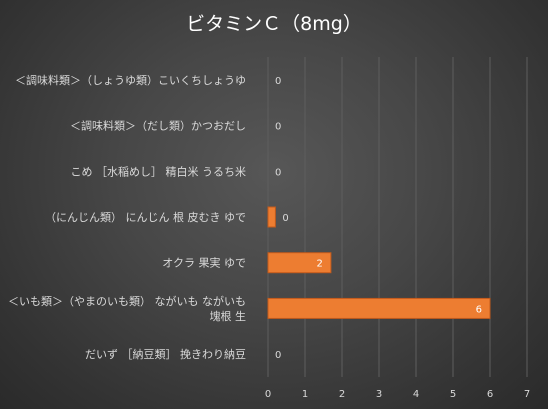 Image resolution: width=548 pixels, height=409 pixels. What do you see at coordinates (416, 394) in the screenshot?
I see `x-tick-label: 4` at bounding box center [416, 394].